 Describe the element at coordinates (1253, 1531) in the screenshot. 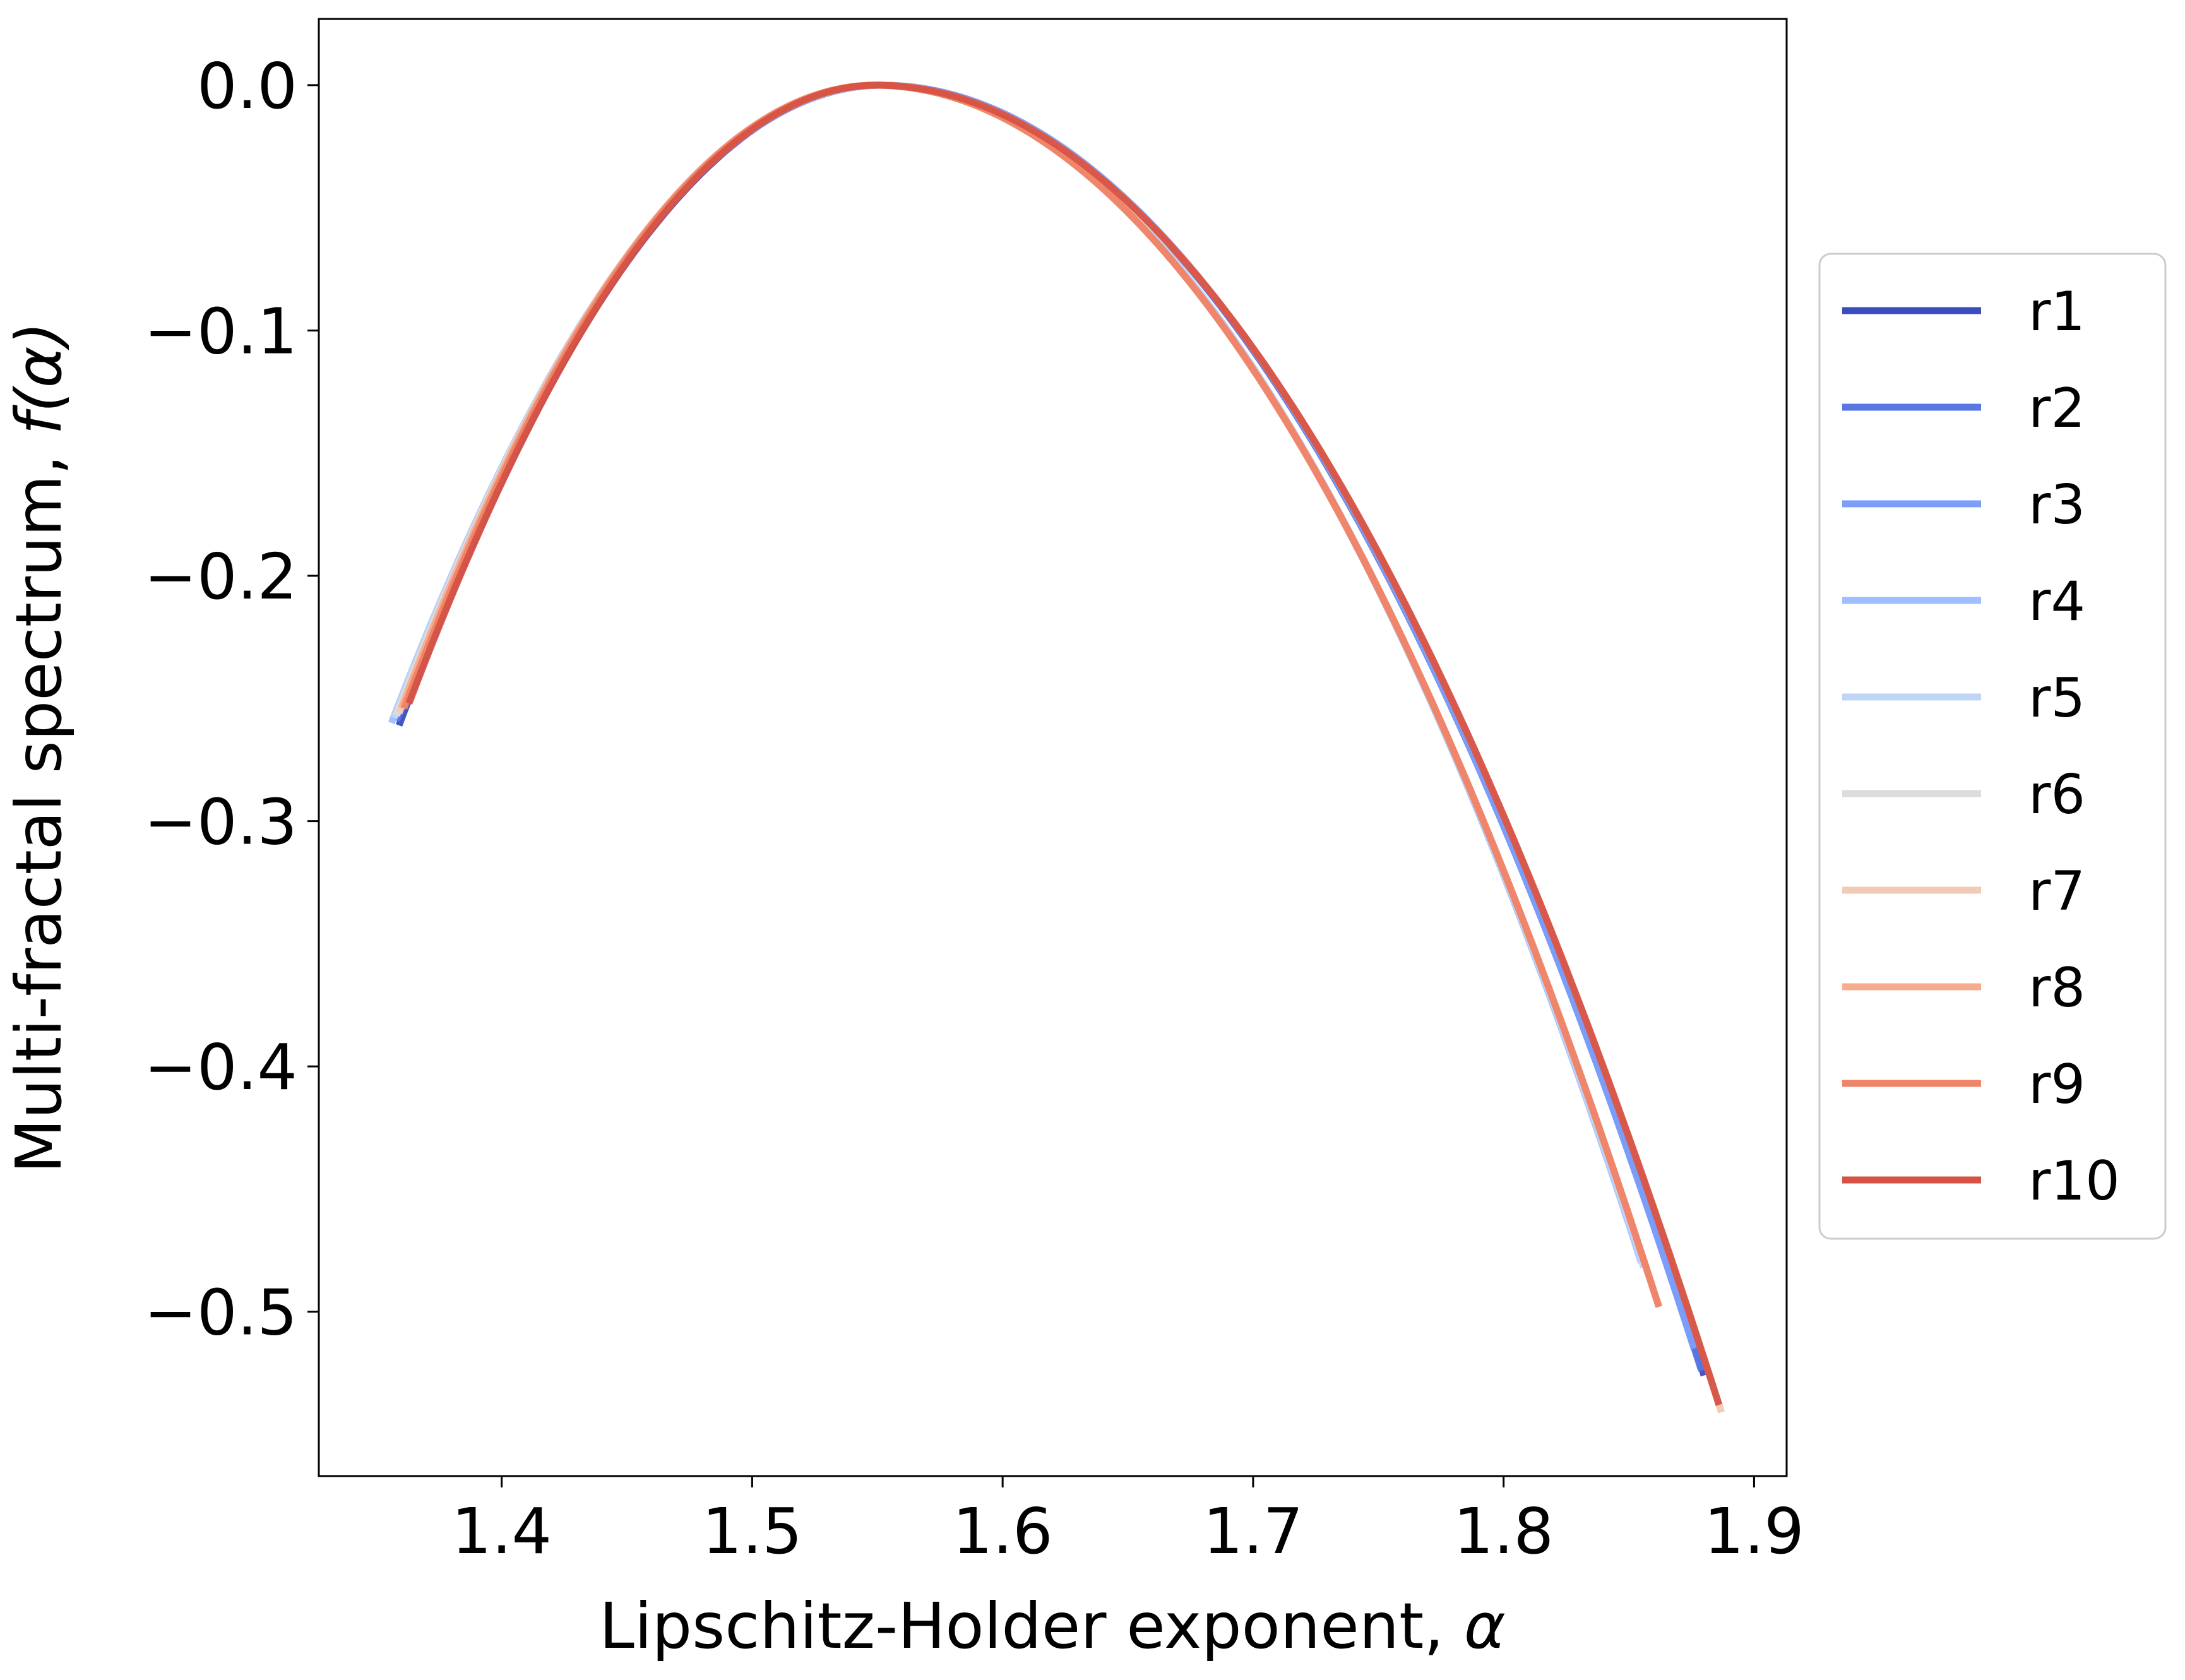

I see `x-tick-label: 1.7` at that location.